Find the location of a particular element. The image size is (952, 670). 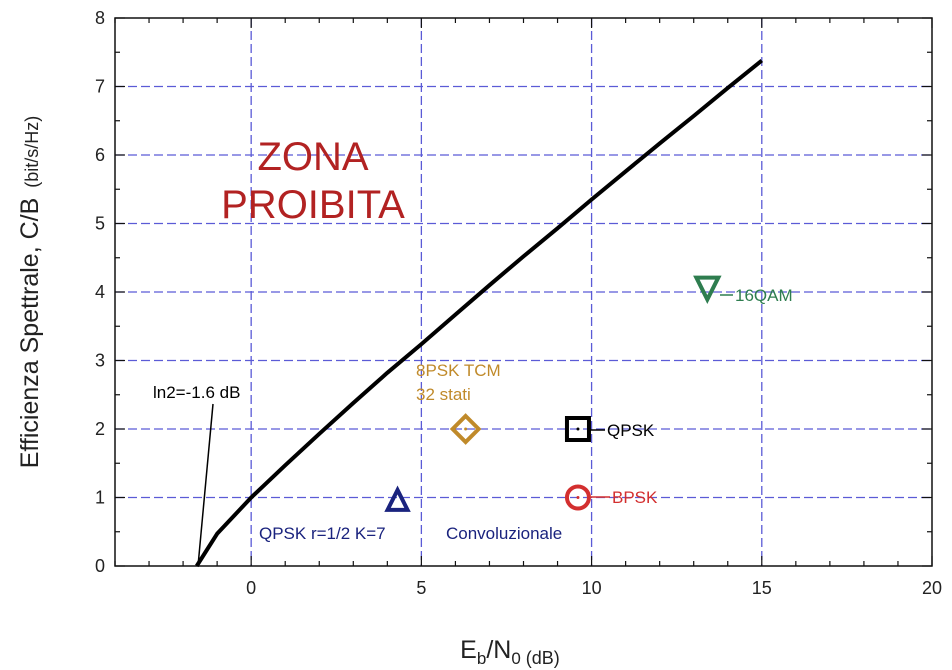

ln2-pointer-line is located at coordinates (205, 485).